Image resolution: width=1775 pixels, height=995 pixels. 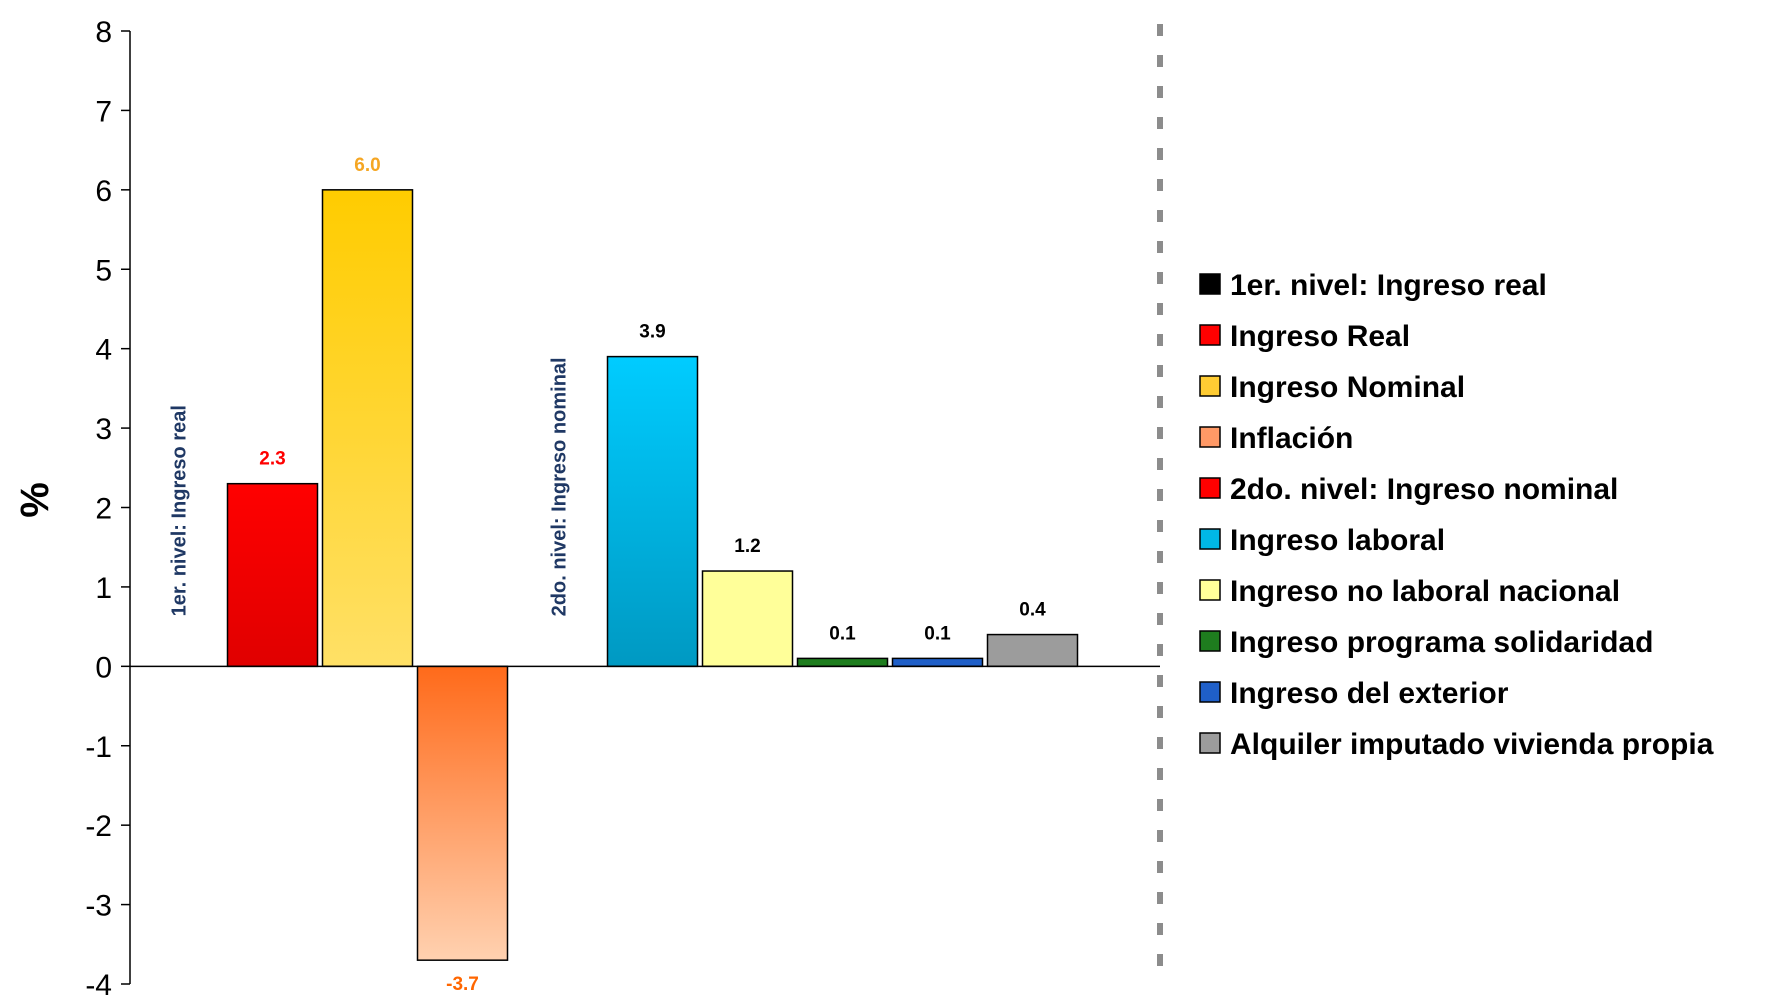 I want to click on y-tick-label: 2, so click(x=103, y=509).